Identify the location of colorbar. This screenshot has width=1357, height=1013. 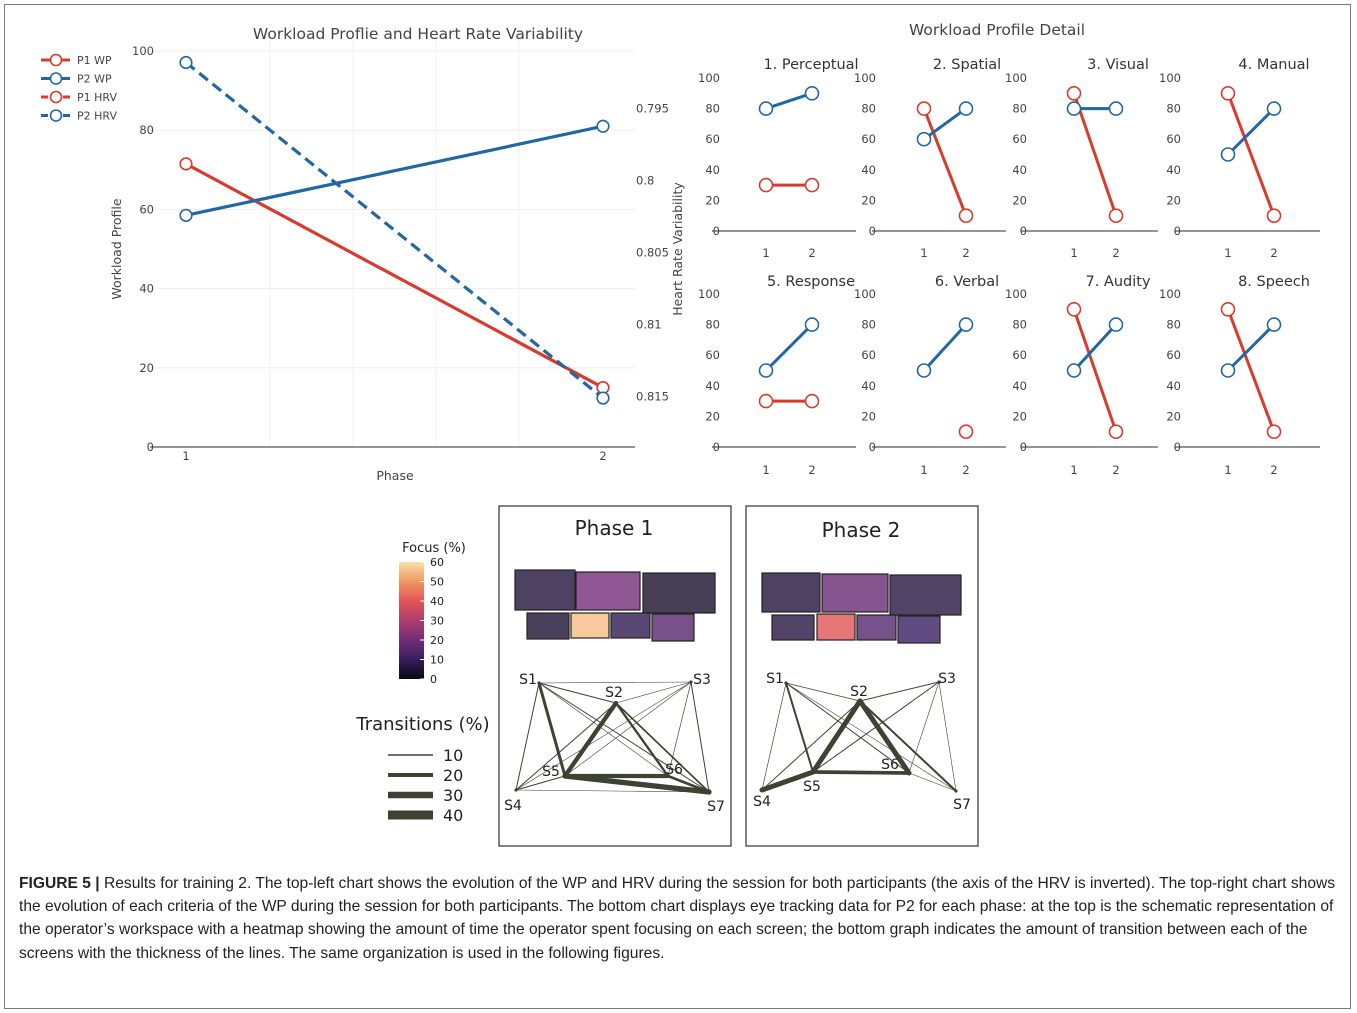
(411, 620).